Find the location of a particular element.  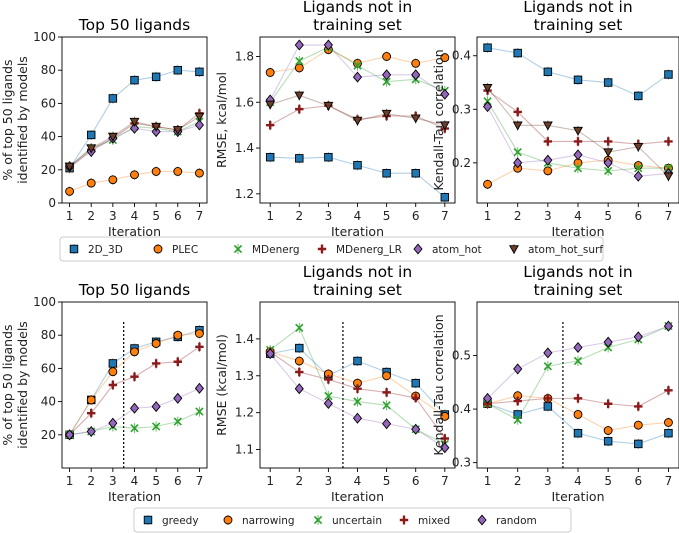

legend-marker-random is located at coordinates (482, 520).